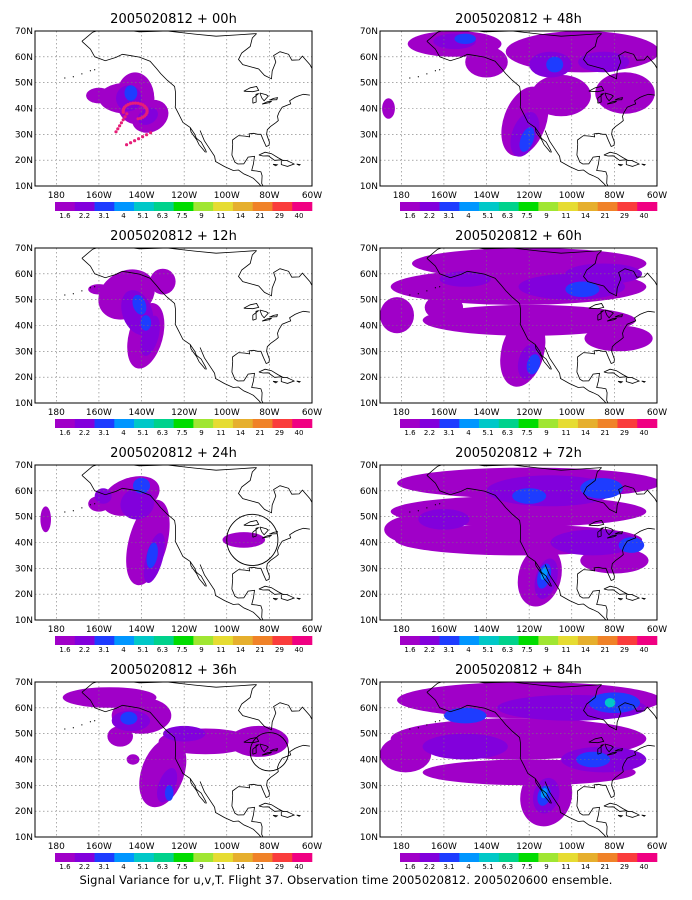 This screenshot has height=900, width=692. I want to click on lon-tick-label: 180, so click(56, 630).